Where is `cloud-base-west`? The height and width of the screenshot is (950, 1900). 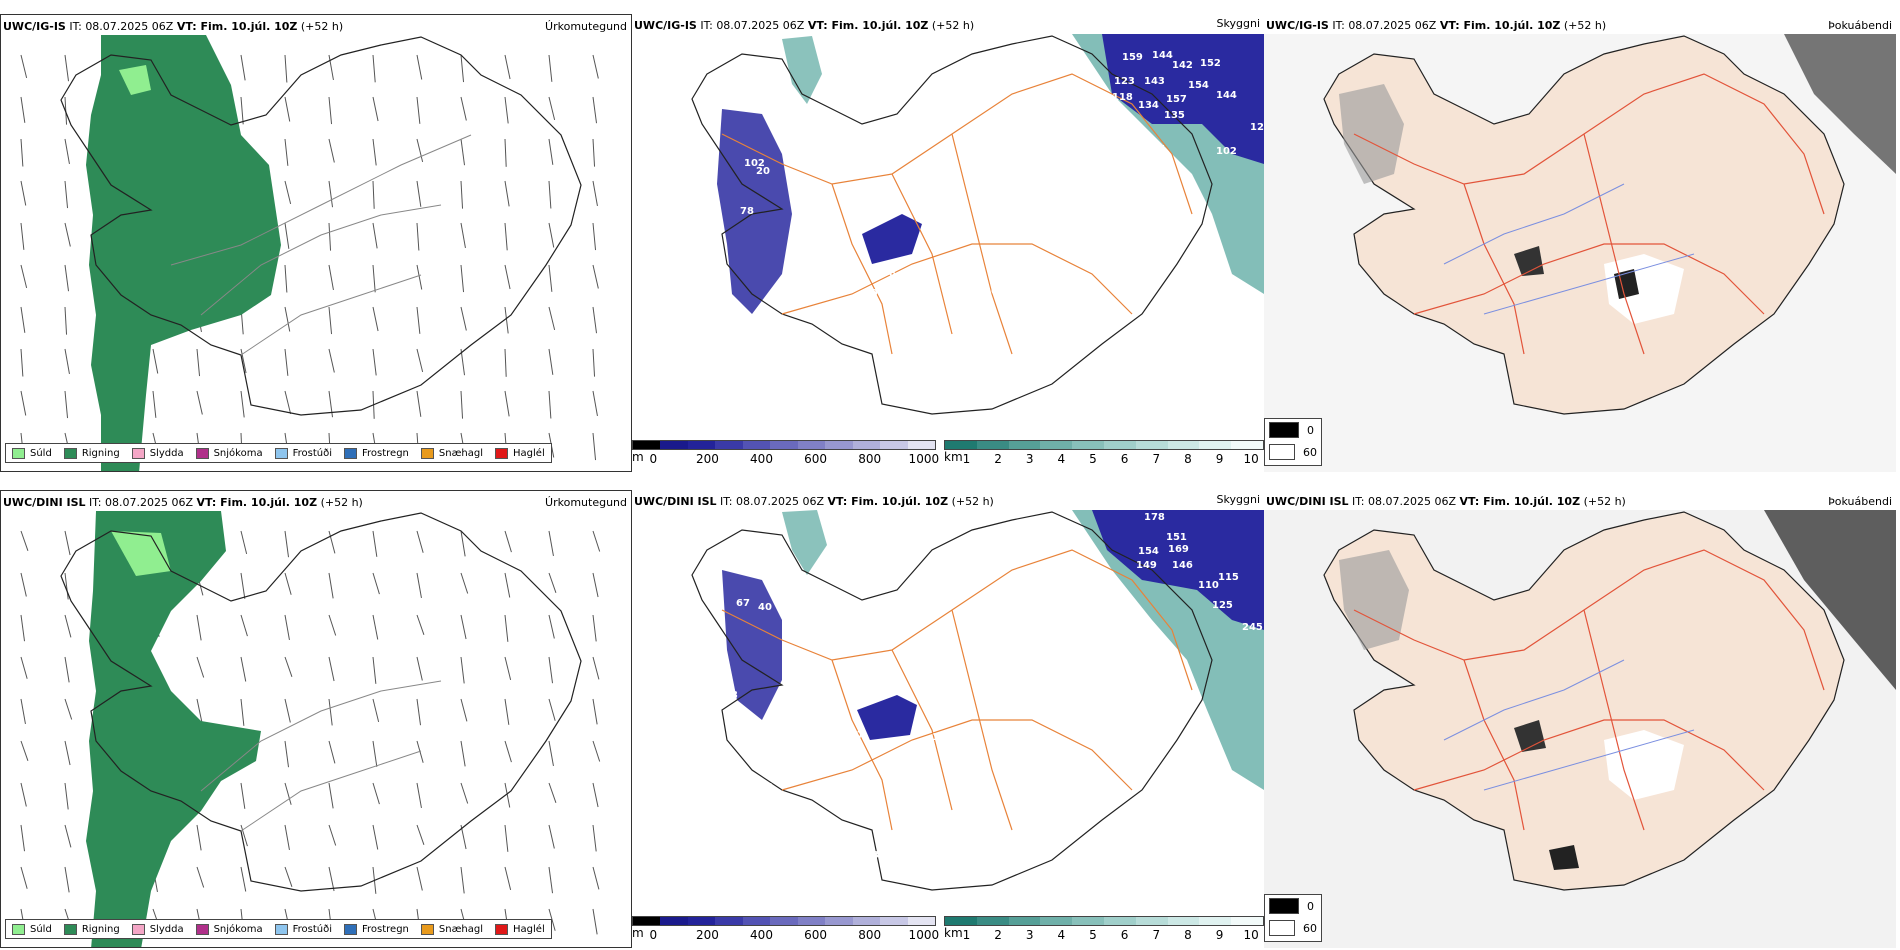 cloud-base-west is located at coordinates (752, 645).